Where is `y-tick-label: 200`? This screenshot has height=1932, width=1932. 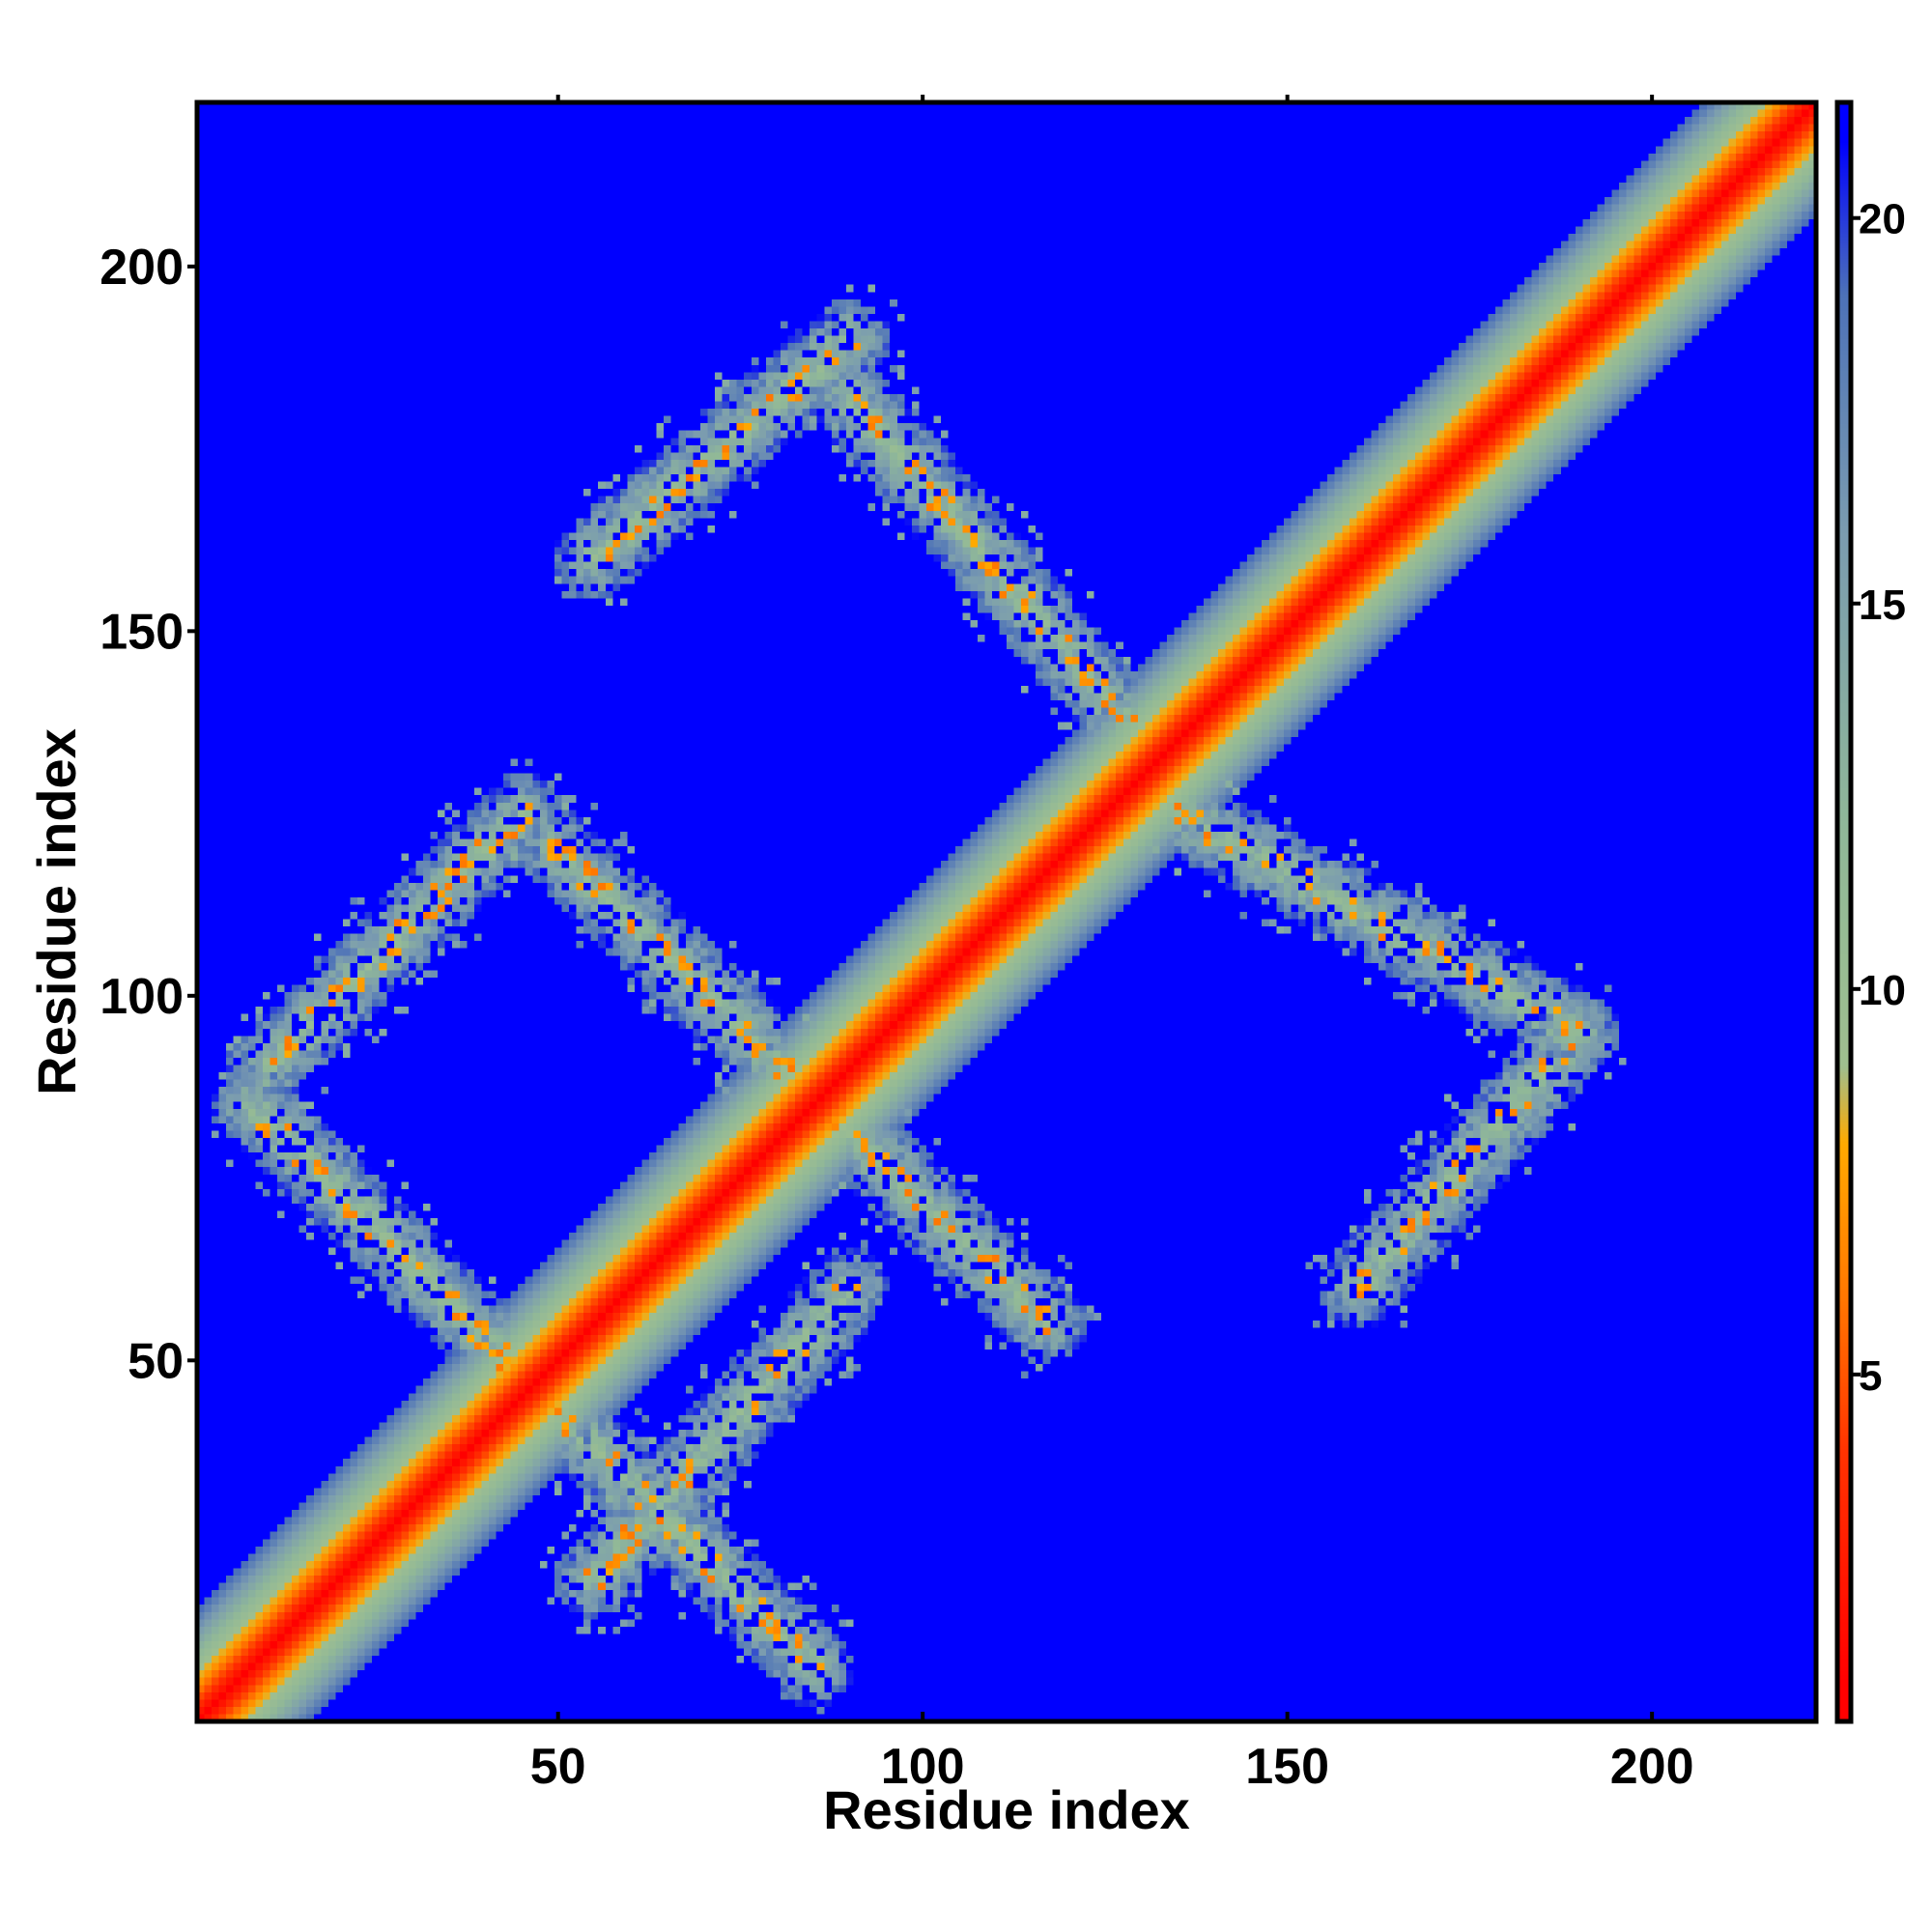
y-tick-label: 200 is located at coordinates (141, 268).